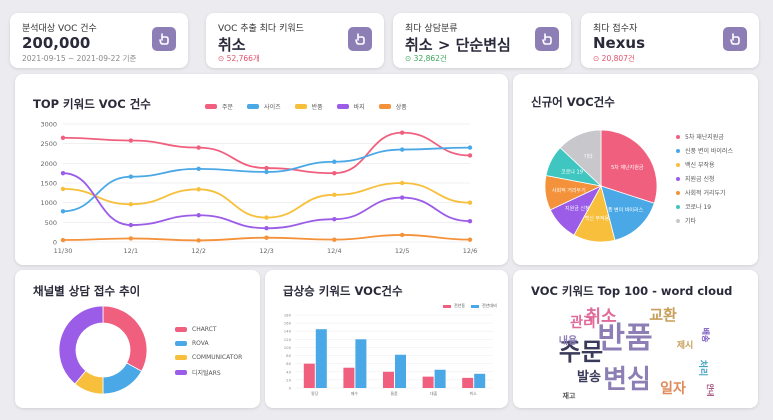 The image size is (773, 420). Describe the element at coordinates (581, 352) in the screenshot. I see `cloud-word: 주문` at that location.